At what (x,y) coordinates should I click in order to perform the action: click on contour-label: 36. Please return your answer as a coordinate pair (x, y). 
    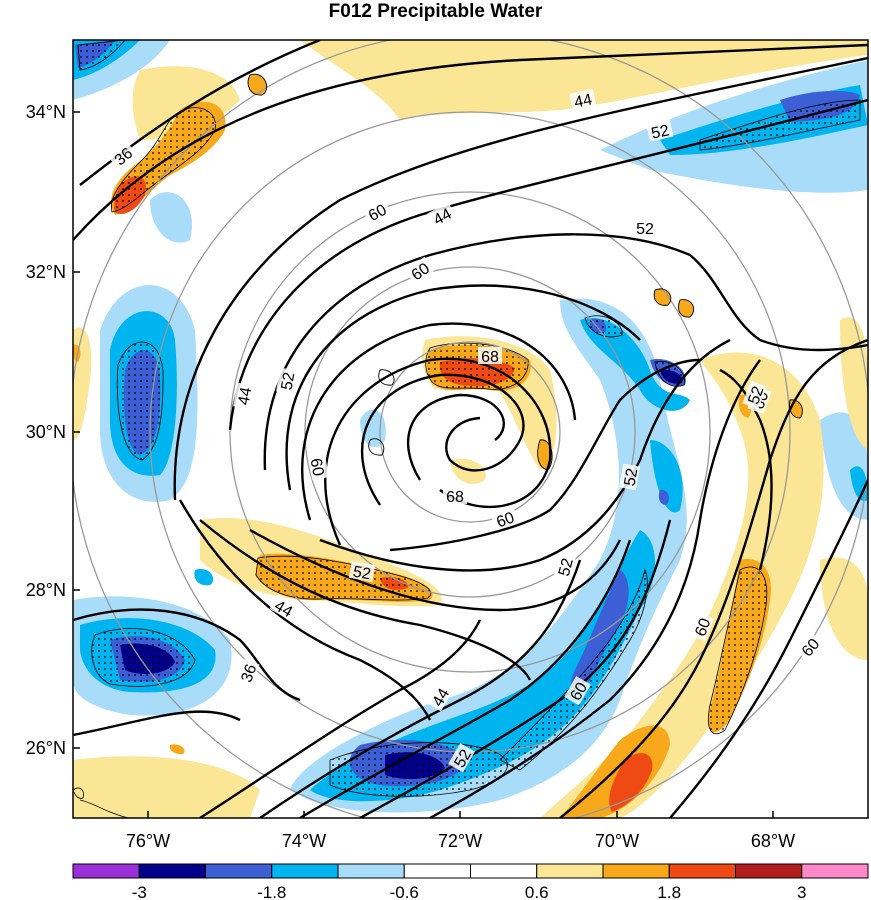
    Looking at the image, I should click on (247, 673).